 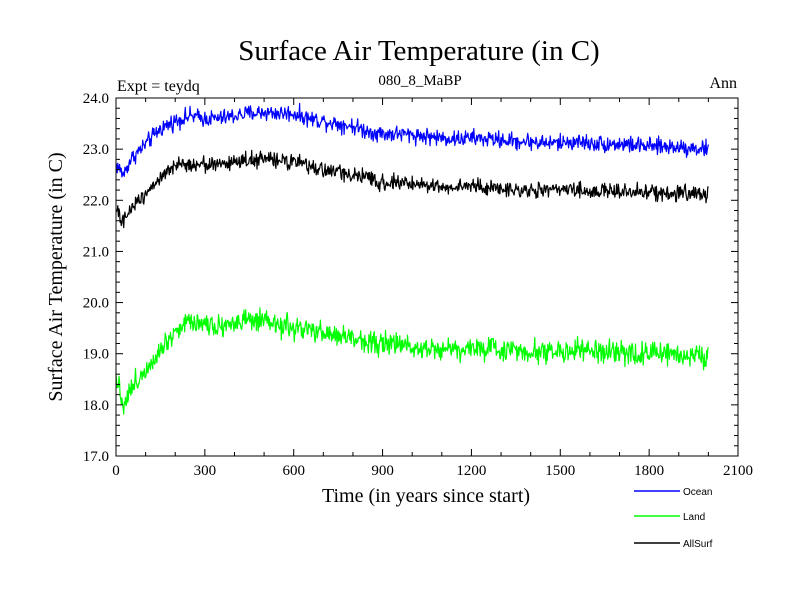 What do you see at coordinates (723, 83) in the screenshot?
I see `period-label: Ann` at bounding box center [723, 83].